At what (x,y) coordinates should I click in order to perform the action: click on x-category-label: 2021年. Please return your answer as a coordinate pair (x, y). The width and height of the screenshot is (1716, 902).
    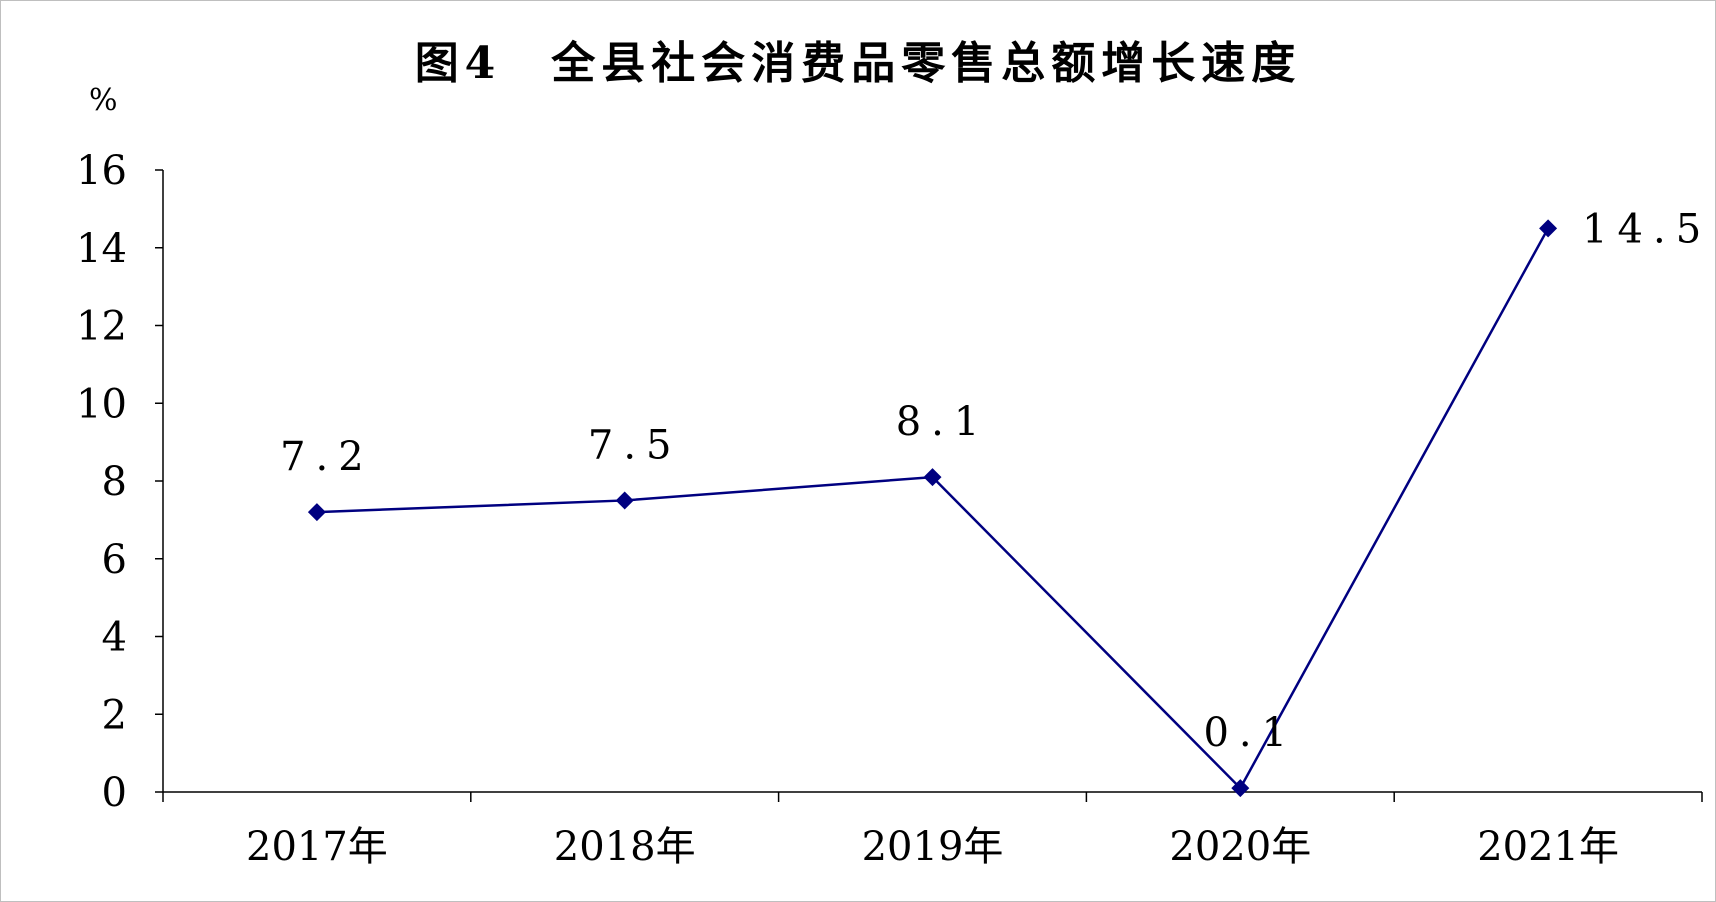
    Looking at the image, I should click on (1548, 847).